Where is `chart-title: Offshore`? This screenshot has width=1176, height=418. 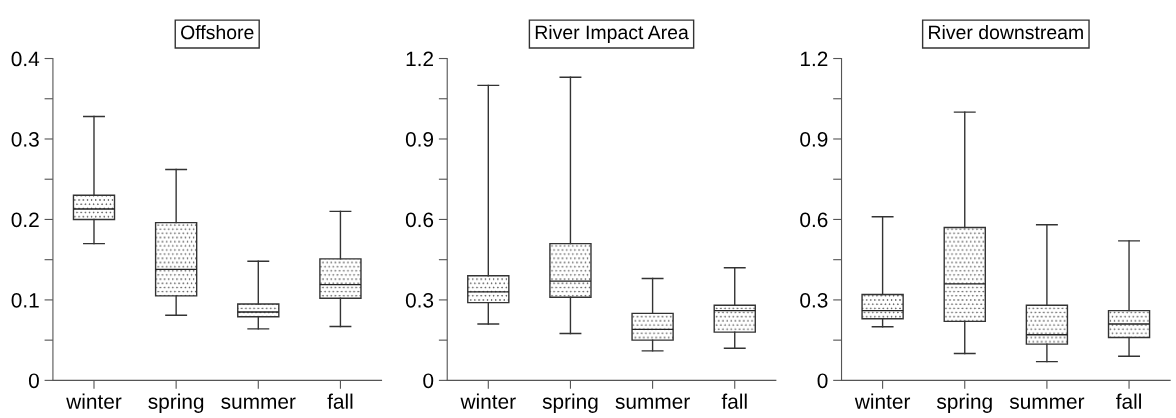
chart-title: Offshore is located at coordinates (217, 32).